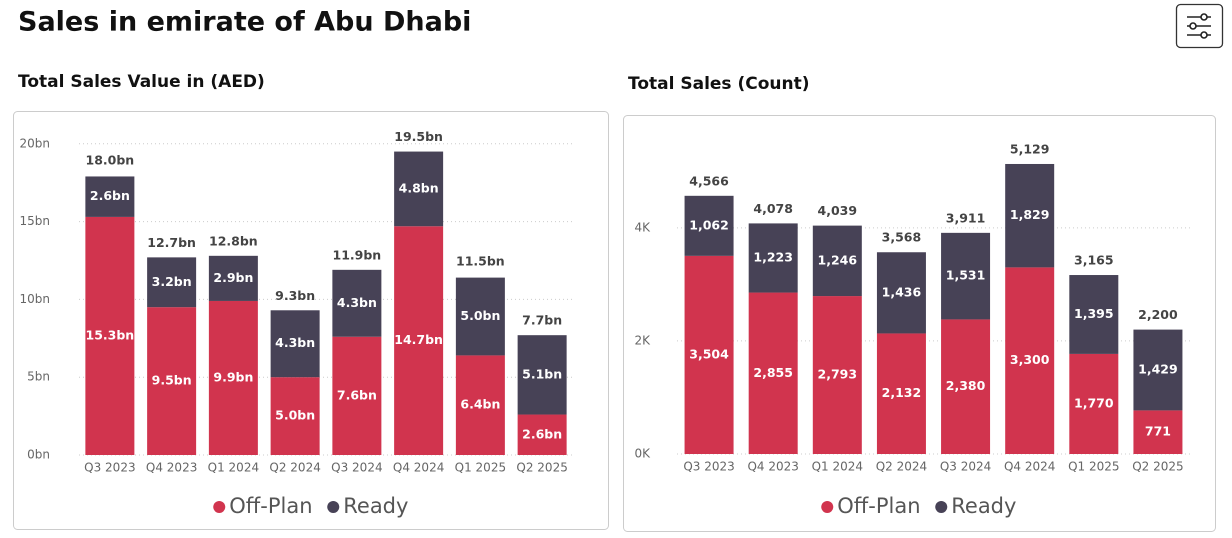 Image resolution: width=1232 pixels, height=538 pixels. Describe the element at coordinates (1030, 148) in the screenshot. I see `total-label: 5,129` at that location.